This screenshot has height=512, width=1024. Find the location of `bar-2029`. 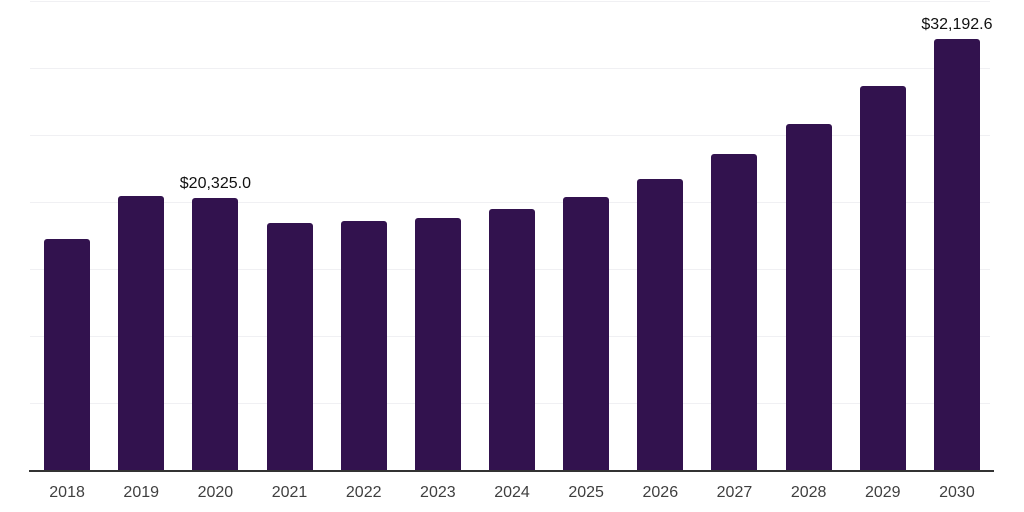

bar-2029 is located at coordinates (882, 278).